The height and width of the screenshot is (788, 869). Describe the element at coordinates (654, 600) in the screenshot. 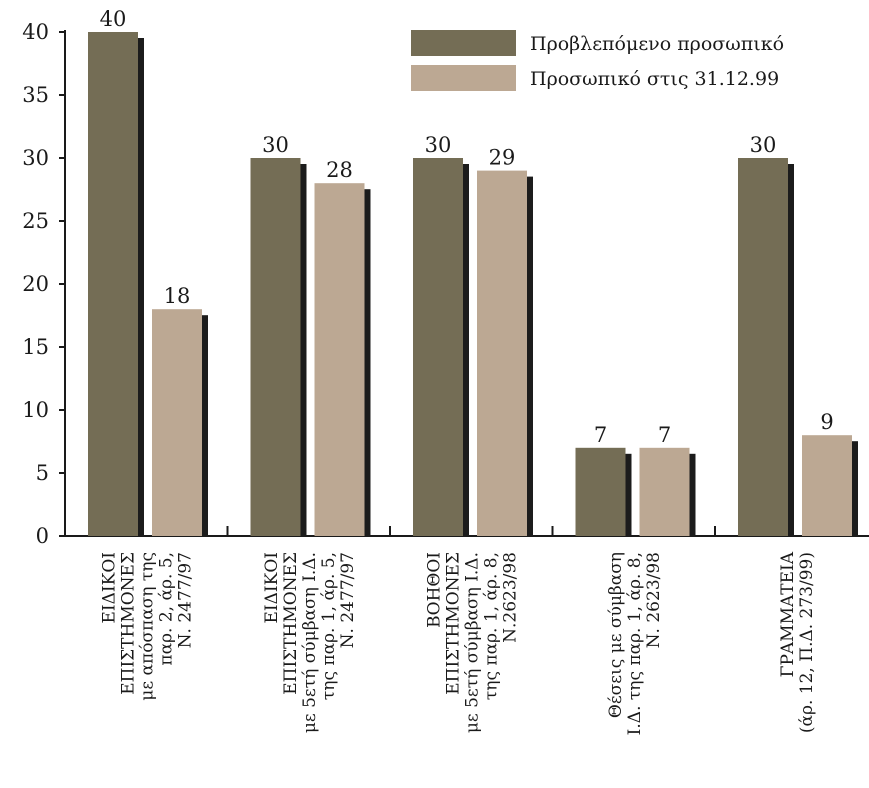

I see `category-label-line: Ν. 2623/98` at that location.